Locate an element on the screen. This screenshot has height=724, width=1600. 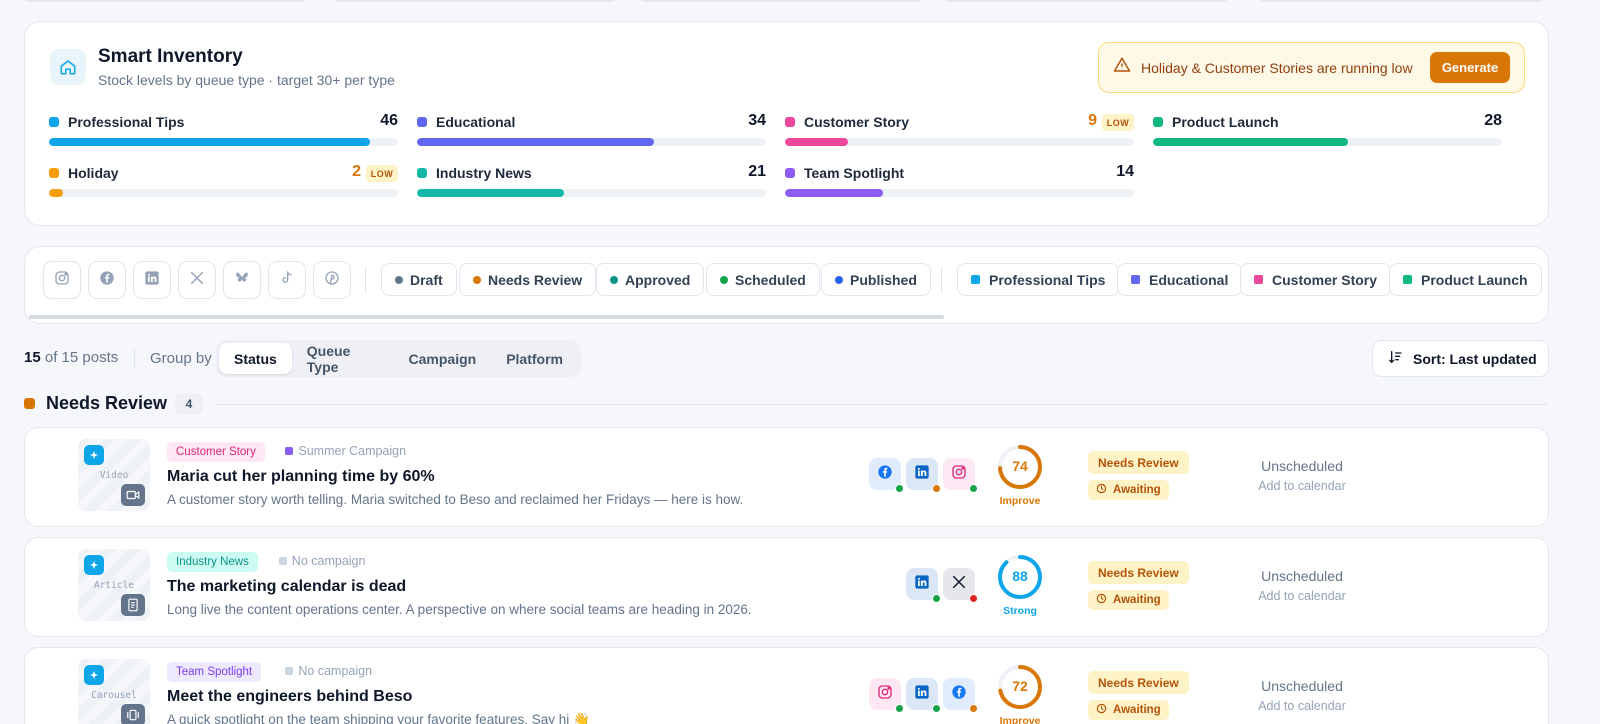
clock-icon is located at coordinates (1101, 490).